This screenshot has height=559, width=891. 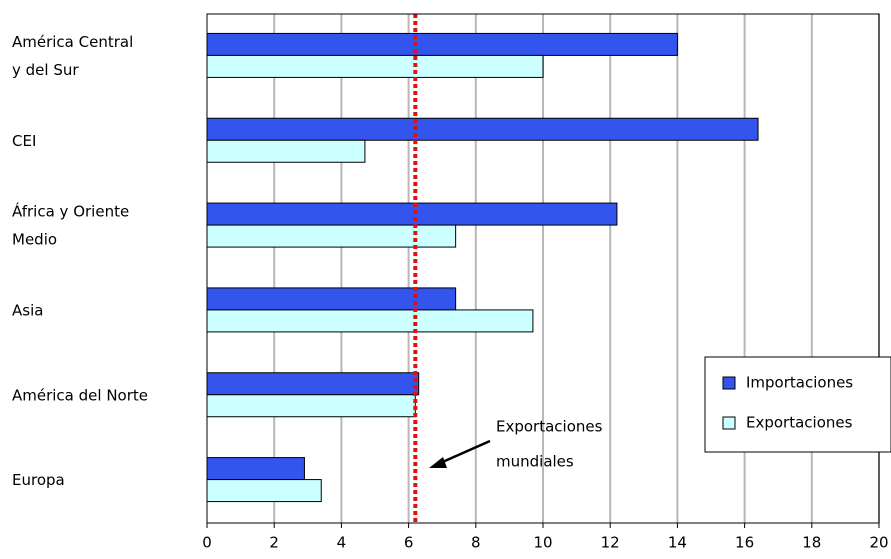 I want to click on legend-label: Exportaciones, so click(x=799, y=423).